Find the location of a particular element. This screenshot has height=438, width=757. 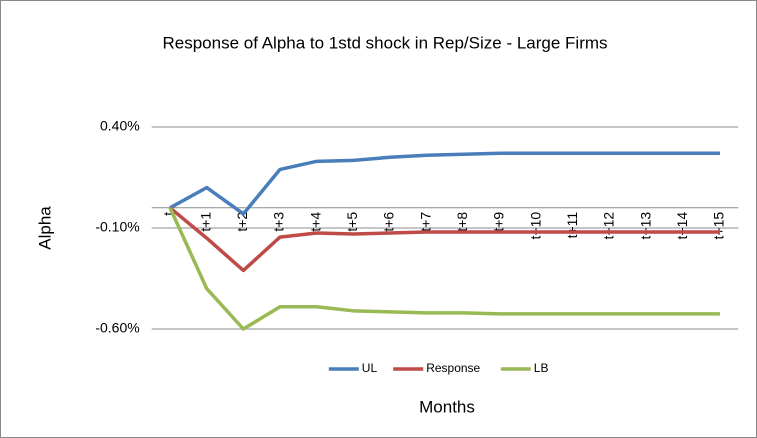

x-tick-label: t+7 is located at coordinates (425, 222).